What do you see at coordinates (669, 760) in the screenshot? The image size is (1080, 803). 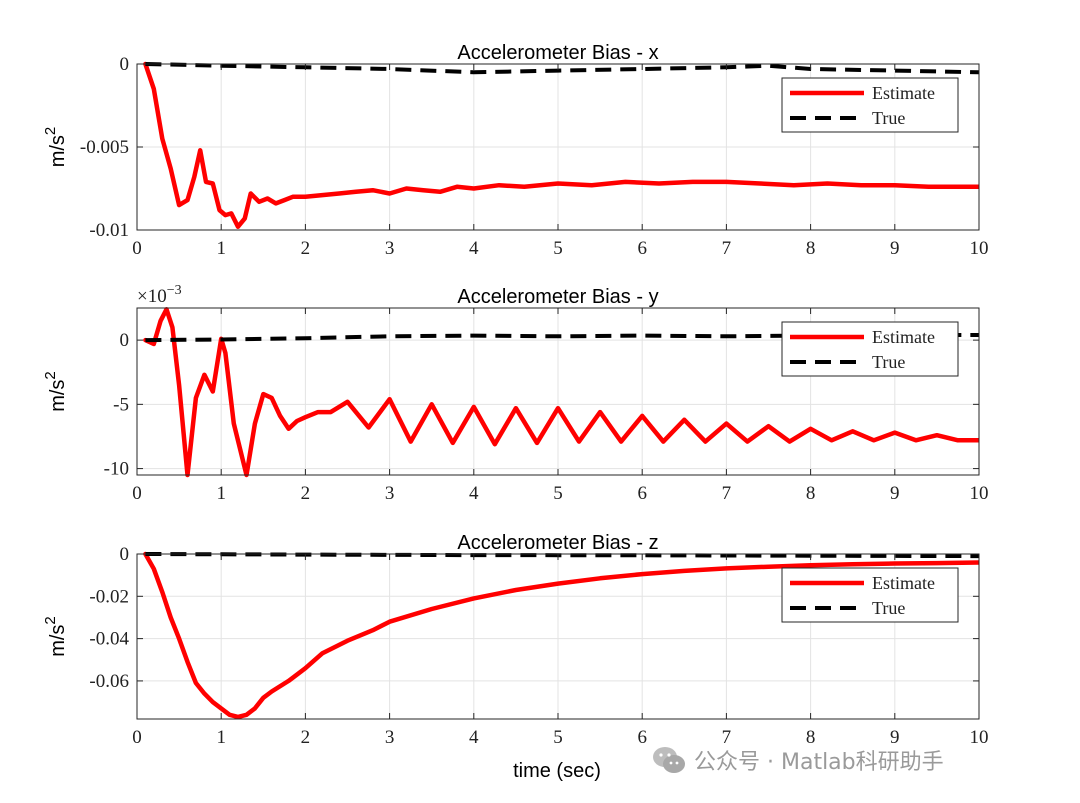 I see `wechat-icon` at bounding box center [669, 760].